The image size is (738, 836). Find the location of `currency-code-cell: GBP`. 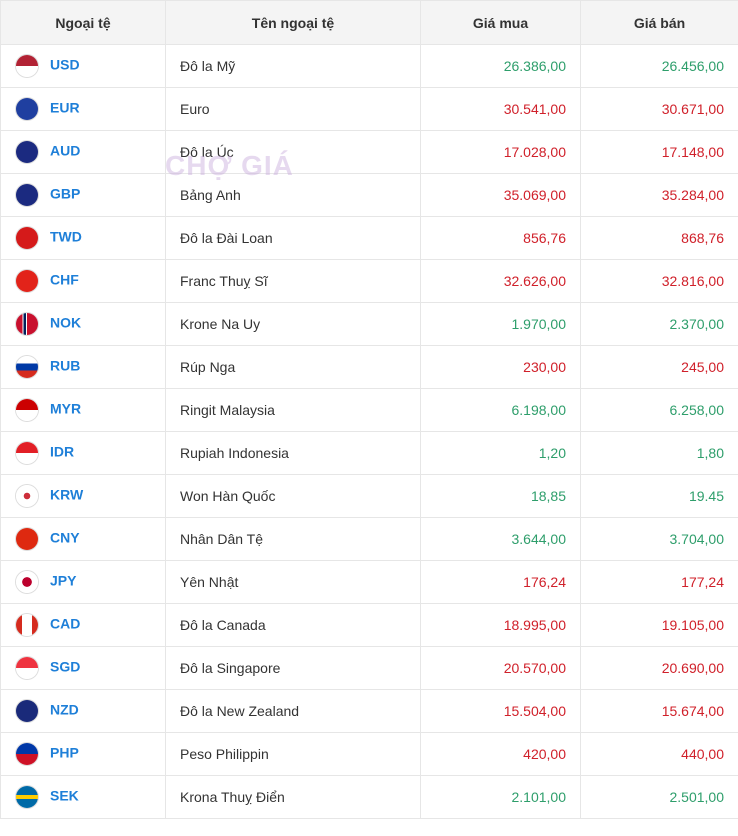

currency-code-cell: GBP is located at coordinates (83, 195).